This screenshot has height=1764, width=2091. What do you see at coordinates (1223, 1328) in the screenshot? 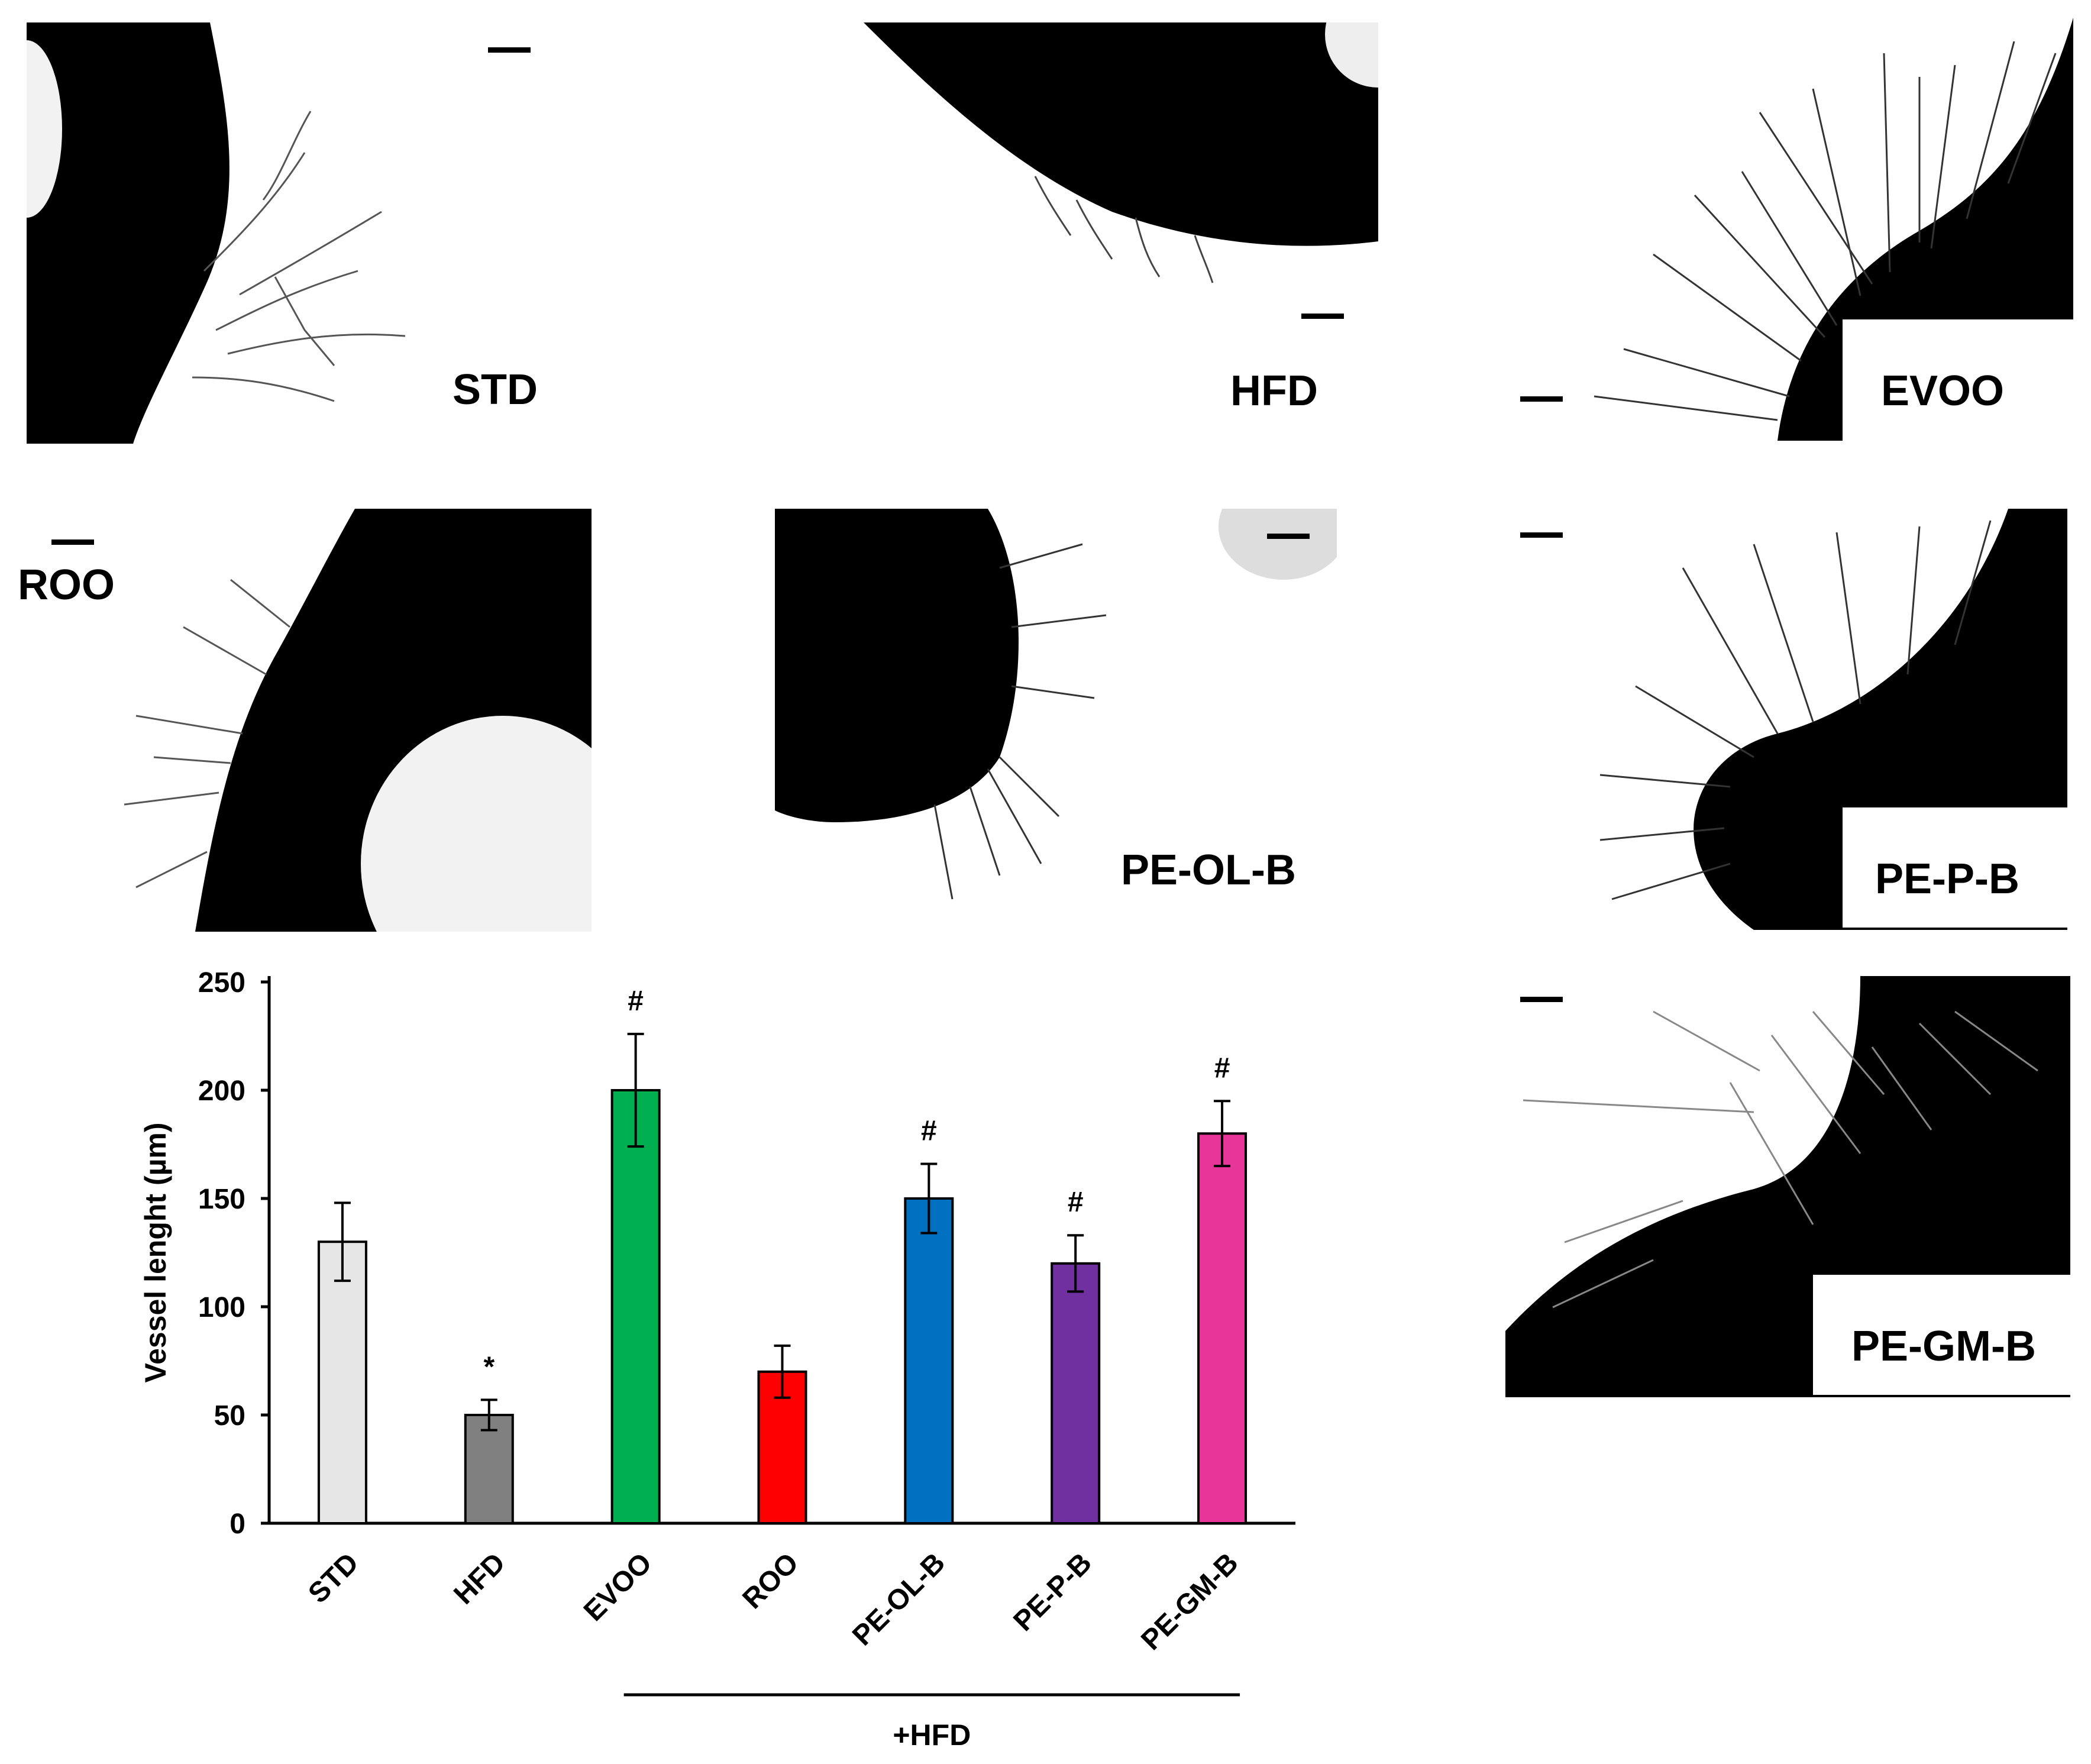
I see `bar-pe-gm-b` at bounding box center [1223, 1328].